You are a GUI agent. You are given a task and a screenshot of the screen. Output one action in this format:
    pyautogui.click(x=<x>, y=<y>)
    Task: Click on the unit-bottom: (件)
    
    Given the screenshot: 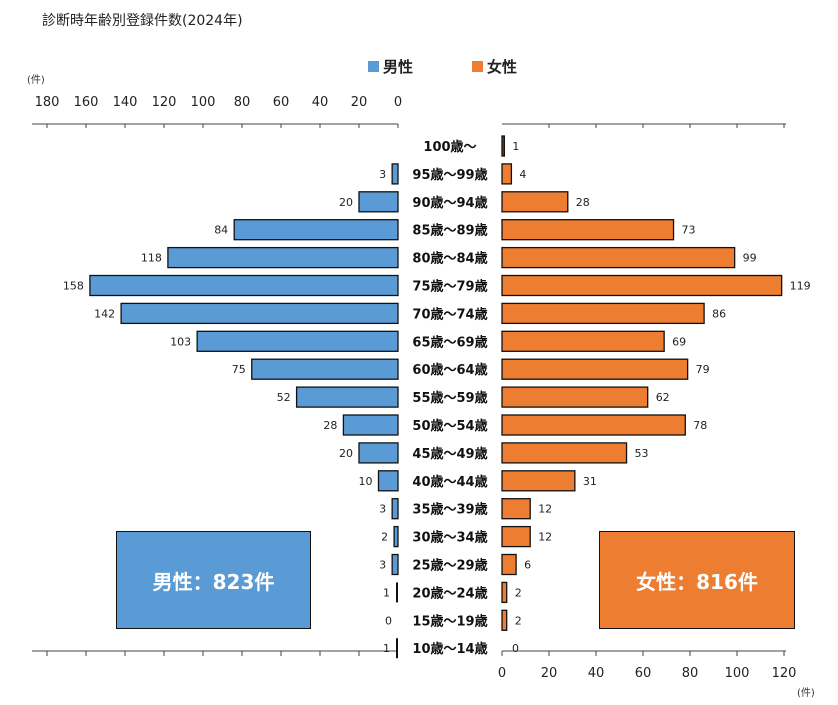 What is the action you would take?
    pyautogui.click(x=806, y=693)
    